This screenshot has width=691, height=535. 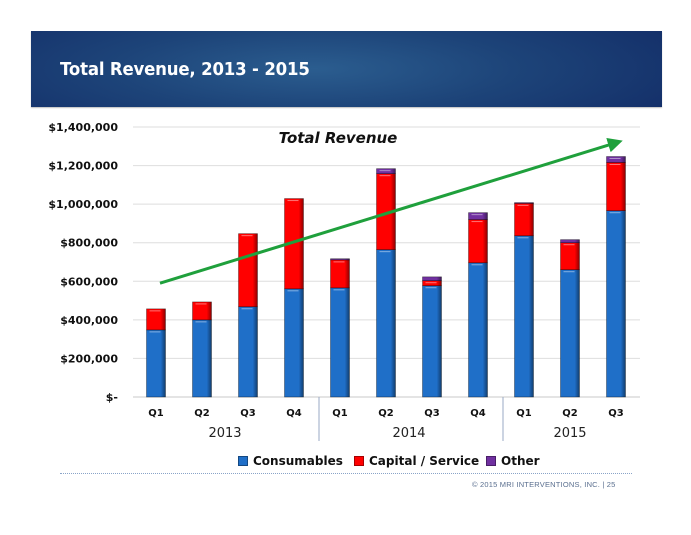 What do you see at coordinates (544, 484) in the screenshot?
I see `copyright-footer: © 2015 MRI INTERVENTIONS, INC. | 25` at bounding box center [544, 484].